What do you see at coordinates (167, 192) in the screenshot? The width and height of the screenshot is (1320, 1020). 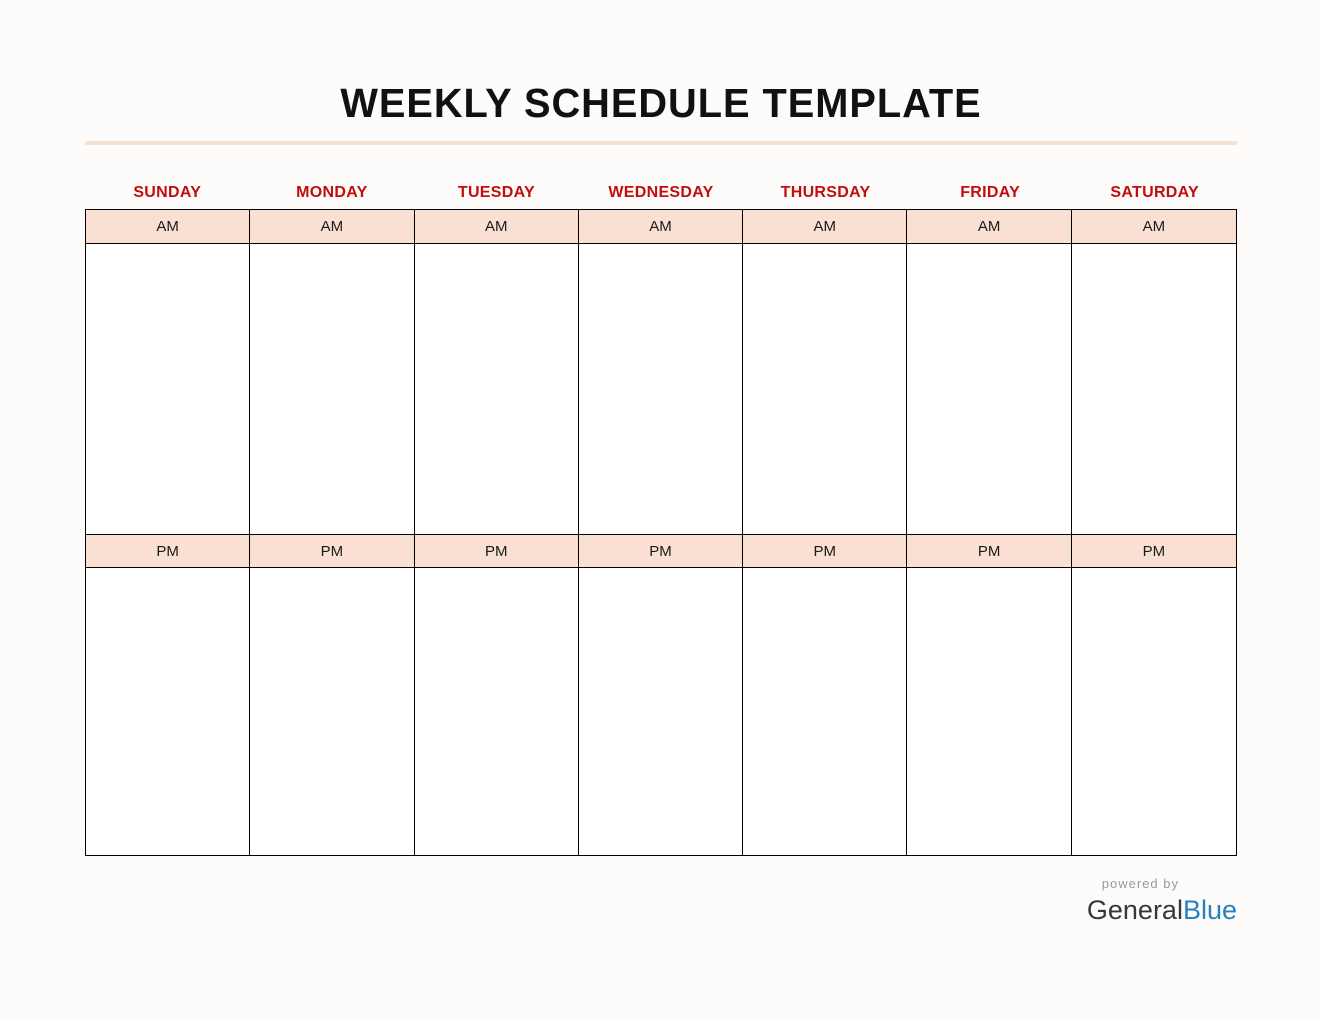 I see `day-header-sunday: SUNDAY` at bounding box center [167, 192].